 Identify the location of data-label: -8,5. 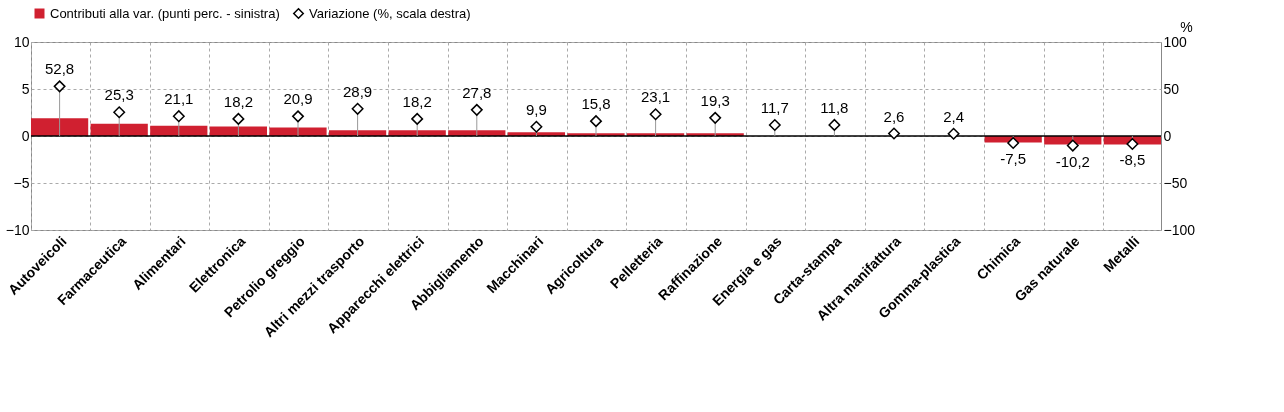
(1132, 159).